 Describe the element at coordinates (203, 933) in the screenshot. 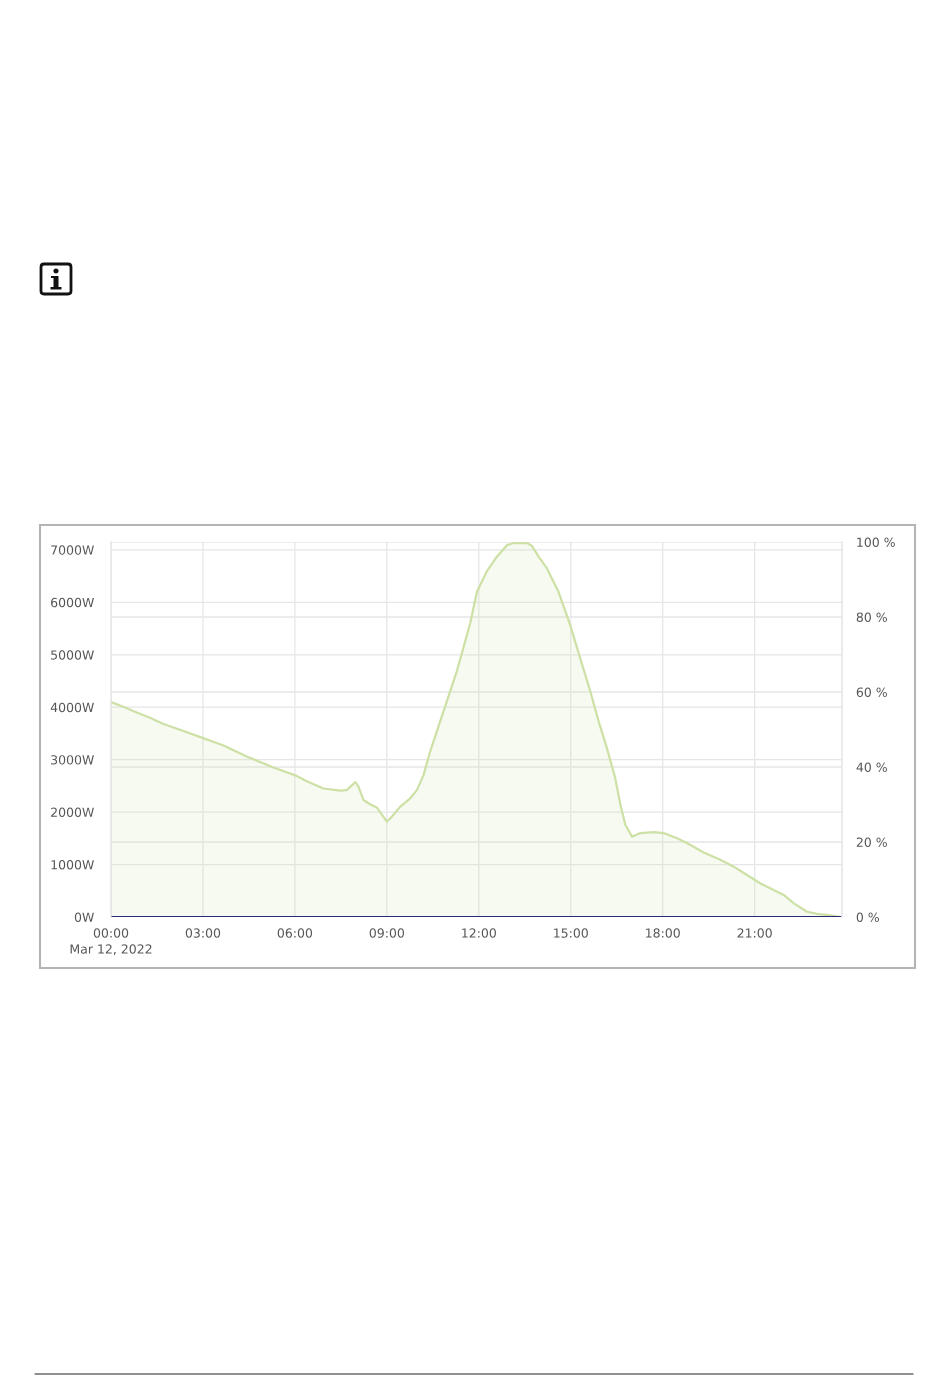

I see `x-tick-label: 03:00` at that location.